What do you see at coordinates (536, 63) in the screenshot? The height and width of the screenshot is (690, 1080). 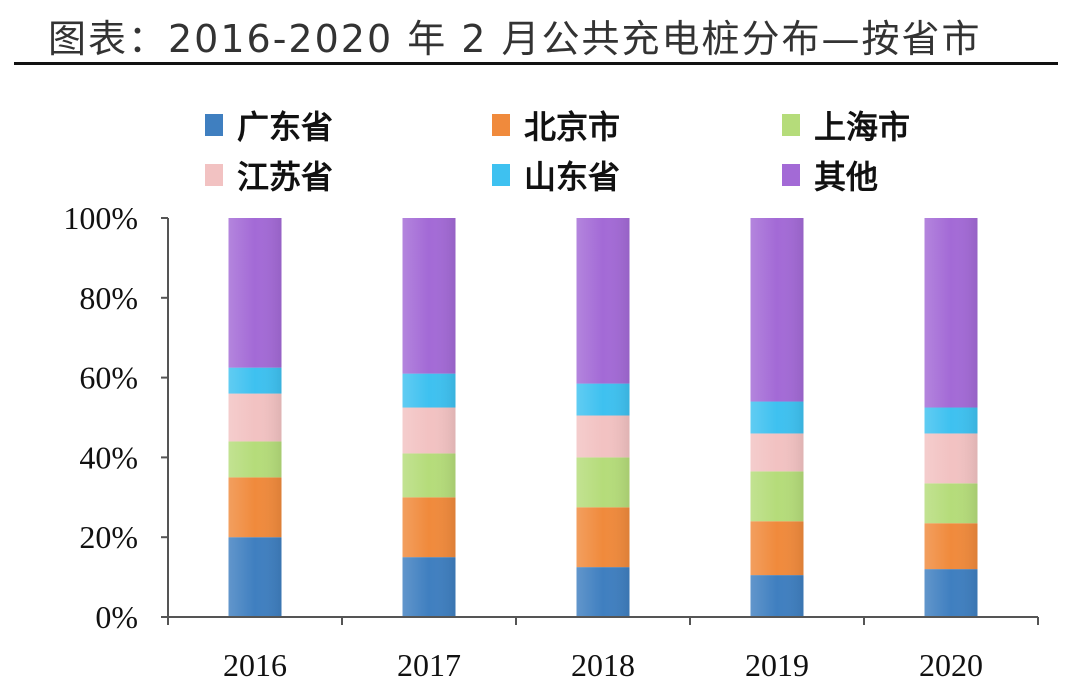 I see `title-underline` at bounding box center [536, 63].